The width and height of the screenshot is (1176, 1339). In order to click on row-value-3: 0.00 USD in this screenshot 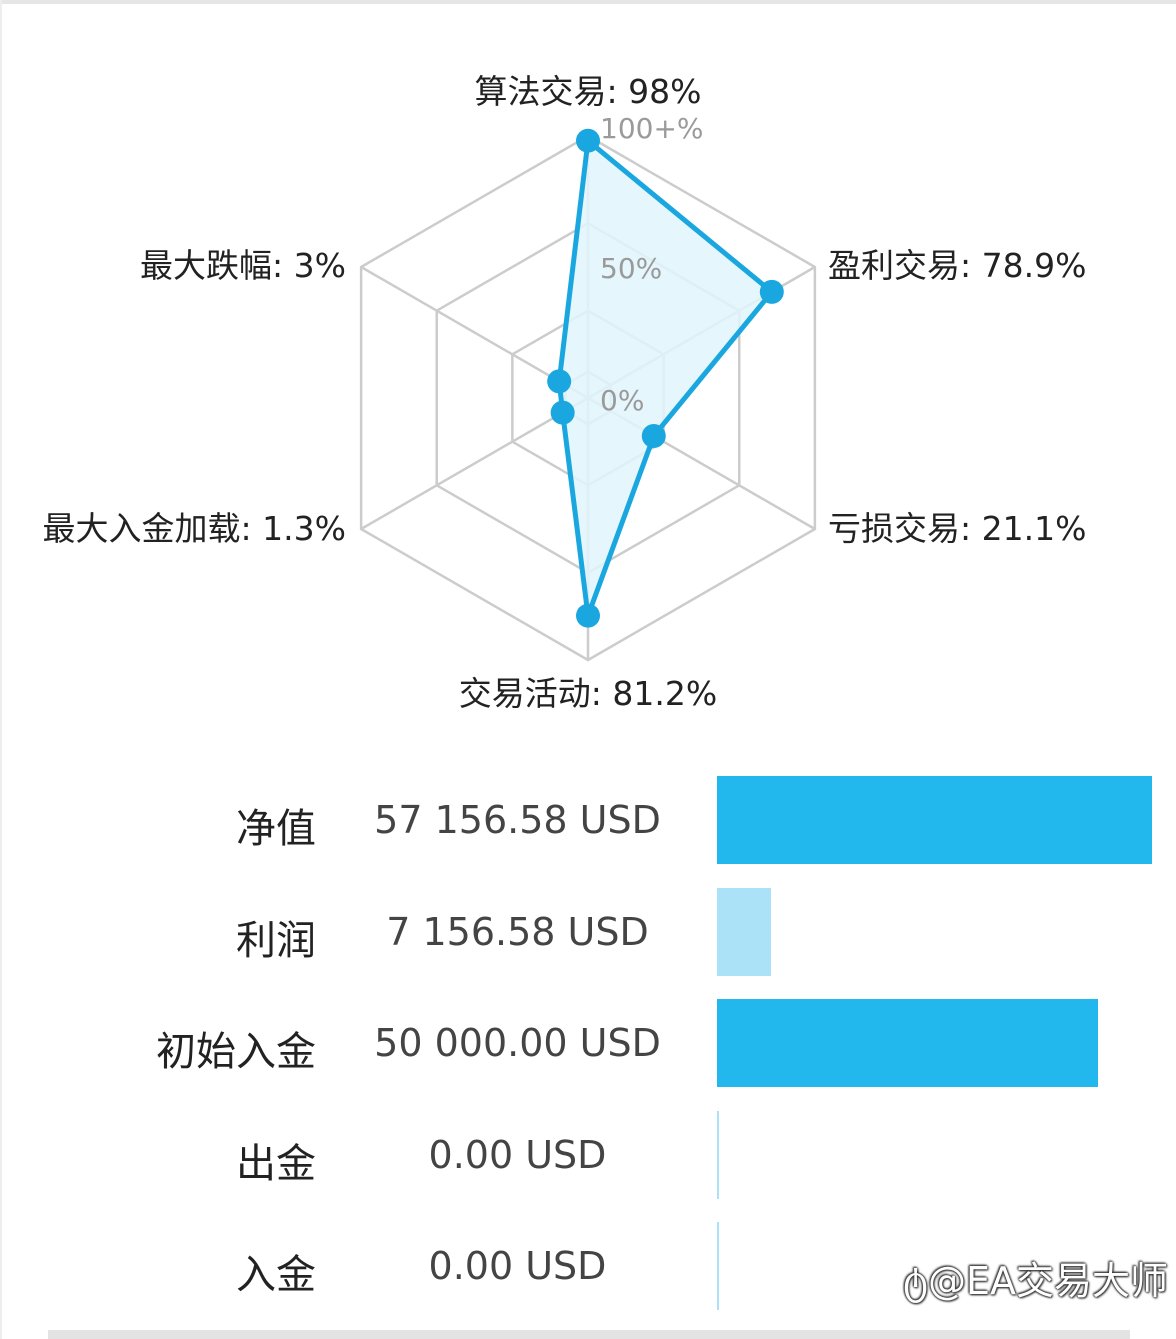, I will do `click(517, 1154)`.